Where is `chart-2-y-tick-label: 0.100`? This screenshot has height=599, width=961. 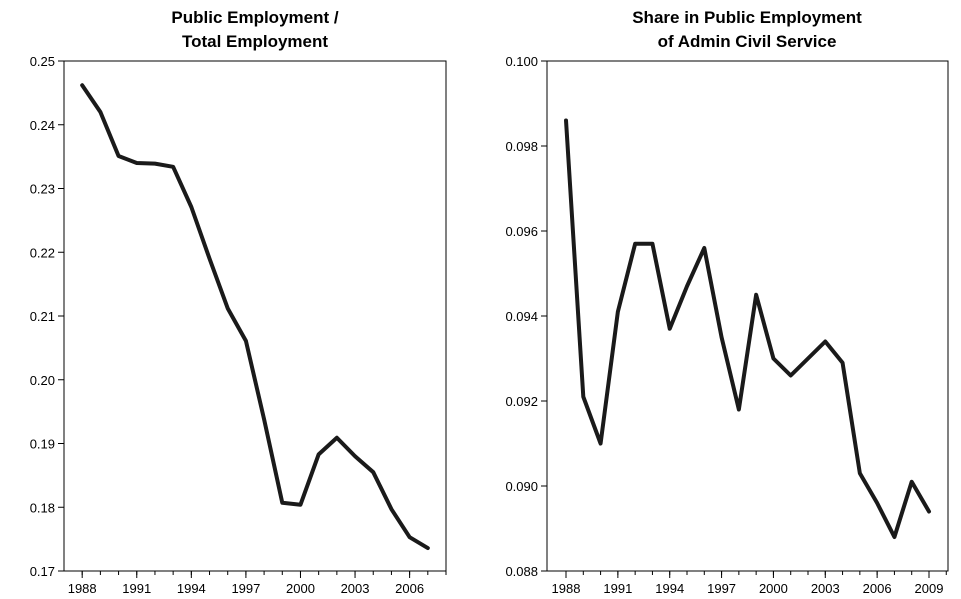
chart-2-y-tick-label: 0.100 is located at coordinates (521, 61).